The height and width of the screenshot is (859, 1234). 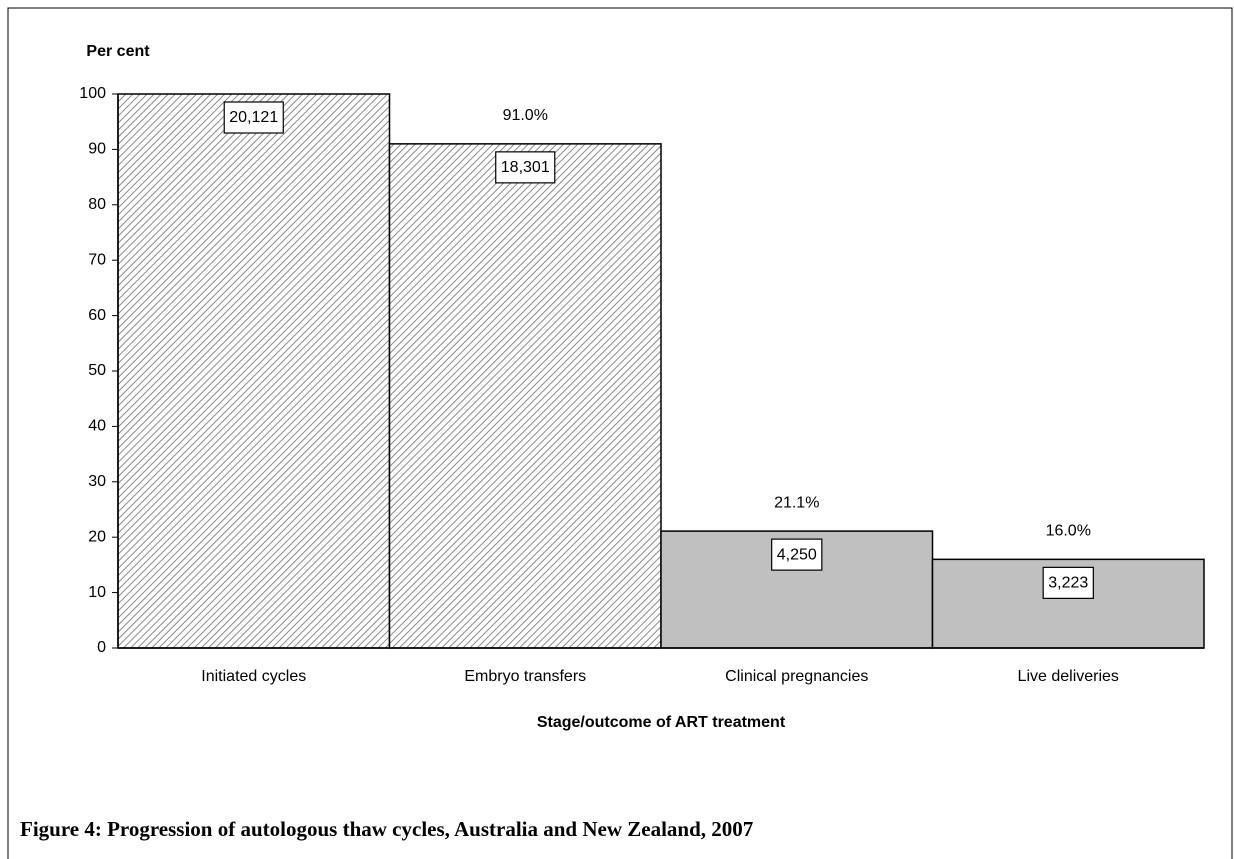 I want to click on y-tick-label: 50, so click(x=97, y=370).